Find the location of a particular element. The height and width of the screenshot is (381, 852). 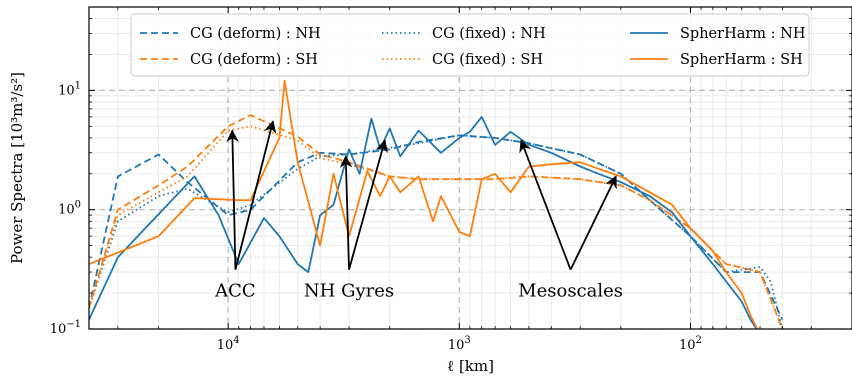

legend-label: CG (fixed) : SH is located at coordinates (487, 60).